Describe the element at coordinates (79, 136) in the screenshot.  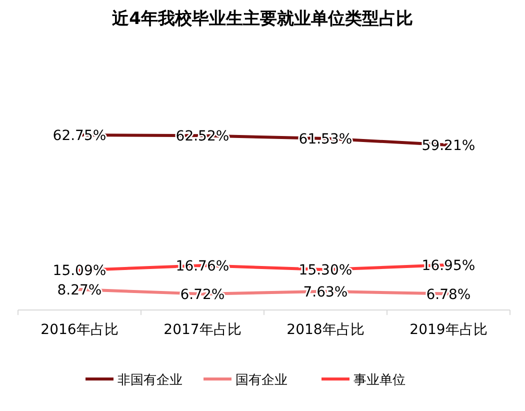
I see `data-label: 62.75%` at that location.